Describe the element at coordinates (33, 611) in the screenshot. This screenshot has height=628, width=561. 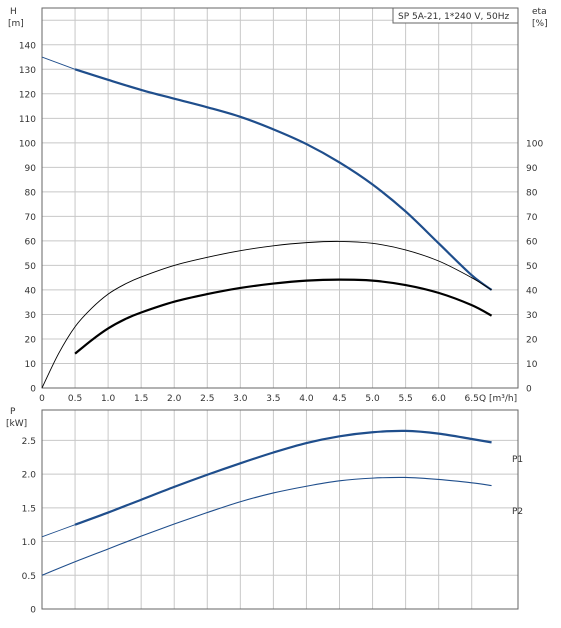
I see `p-tick-label: 0` at that location.